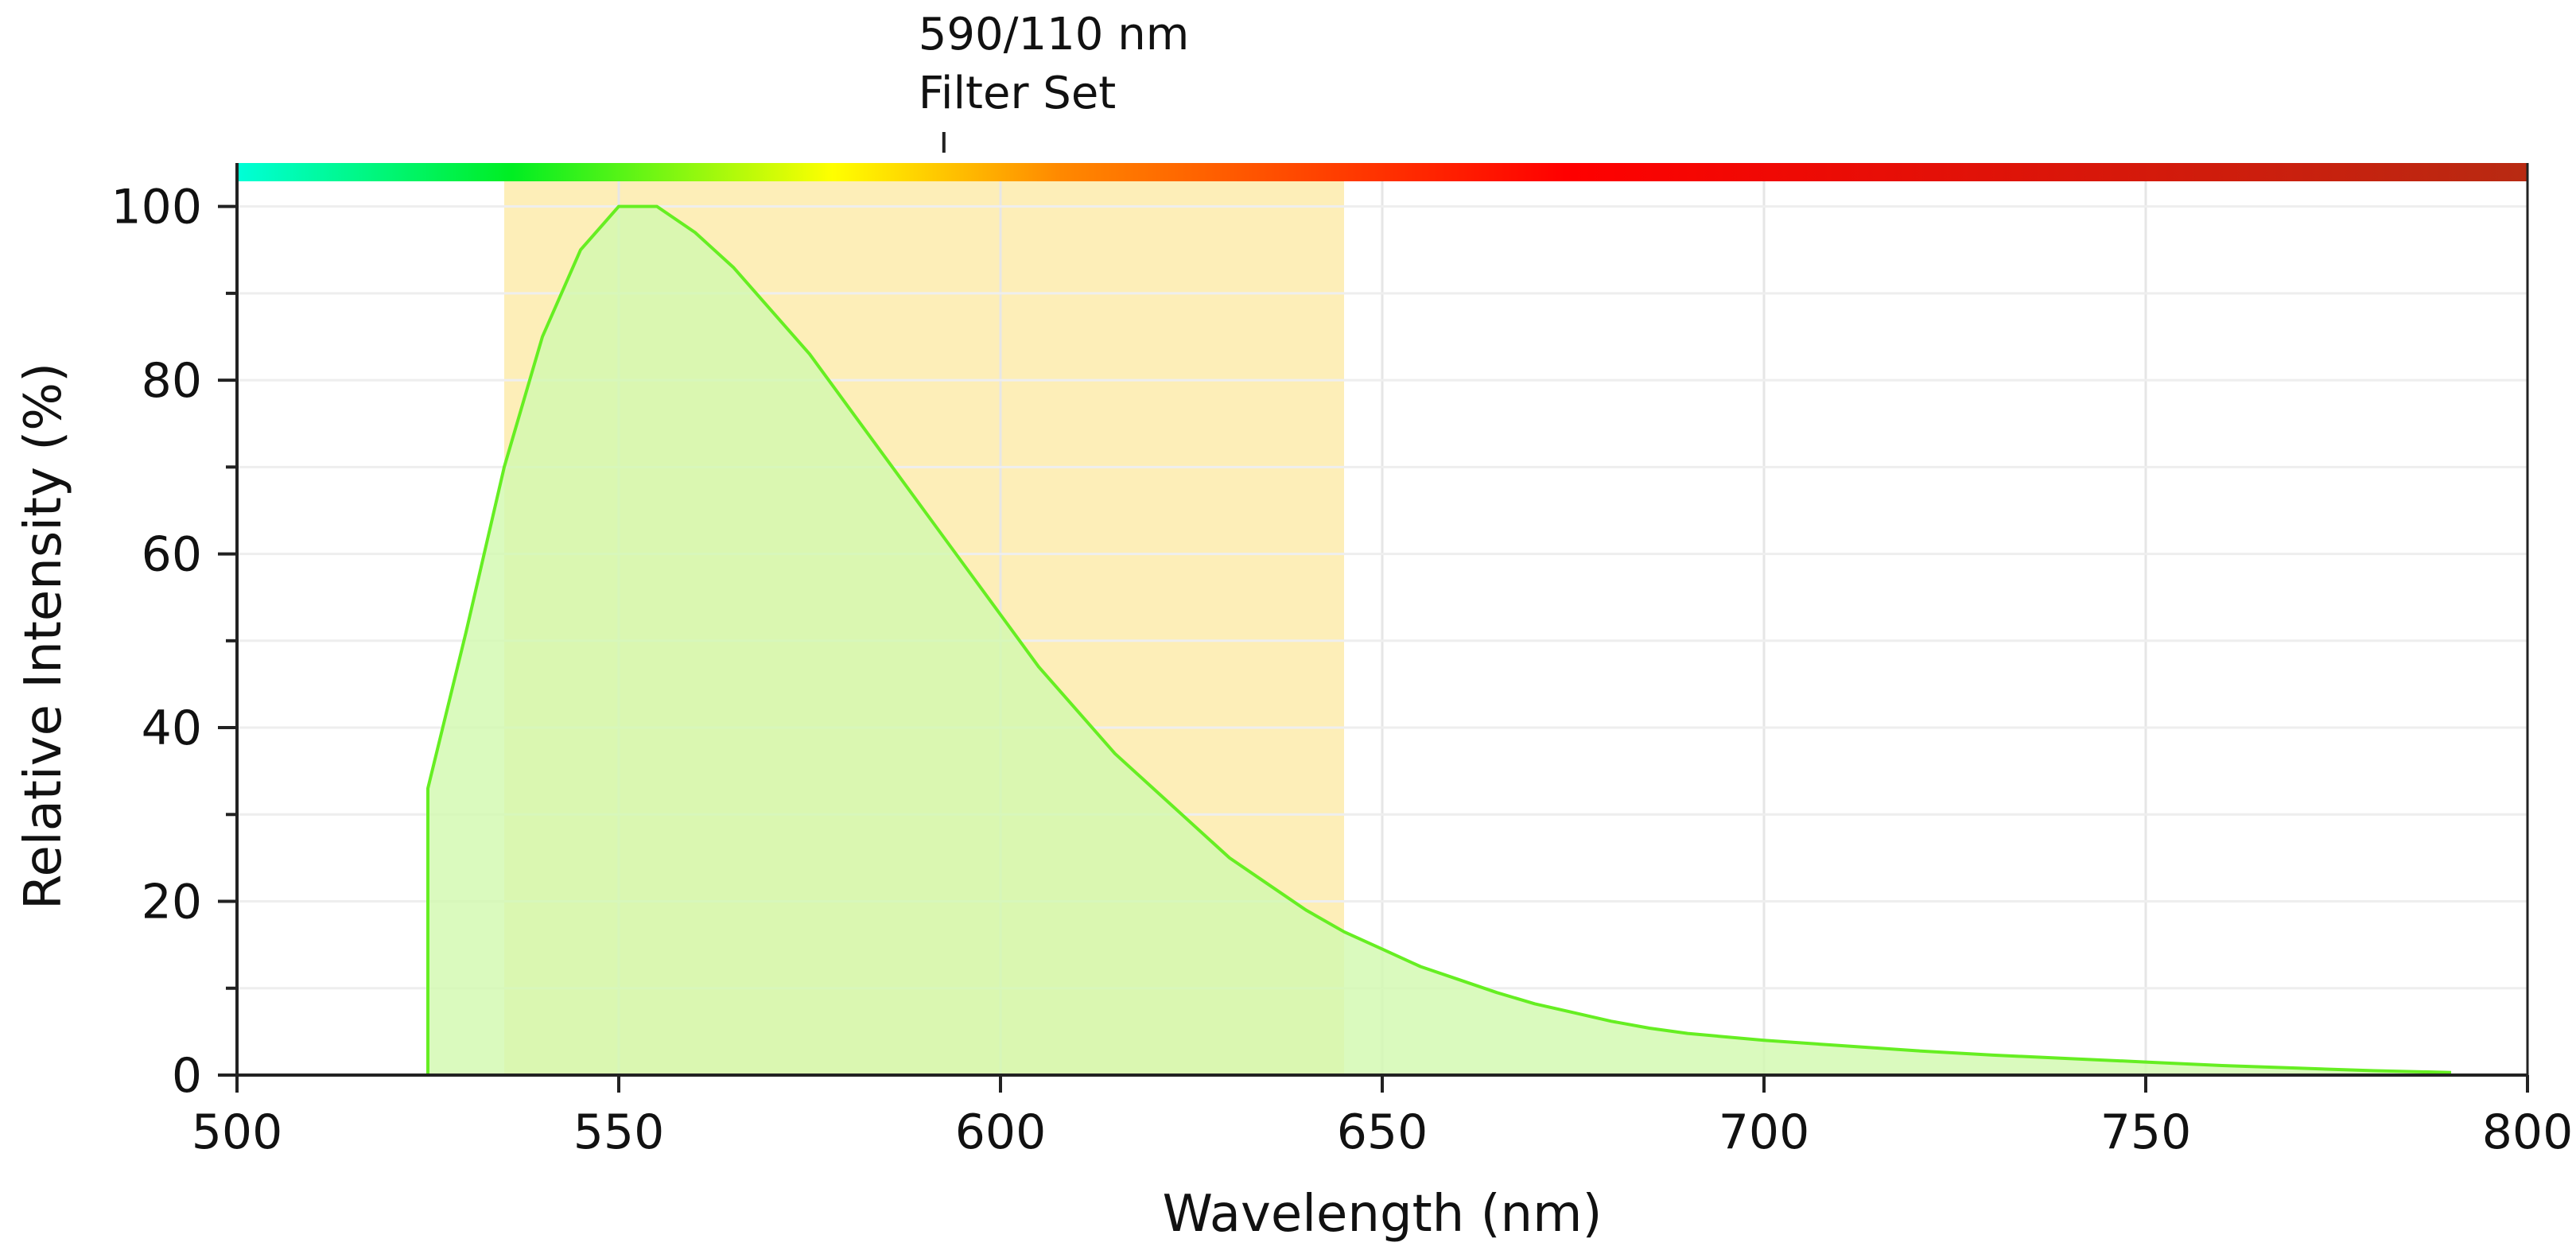 The image size is (2576, 1254). What do you see at coordinates (172, 555) in the screenshot?
I see `y-tick-label: 60` at bounding box center [172, 555].